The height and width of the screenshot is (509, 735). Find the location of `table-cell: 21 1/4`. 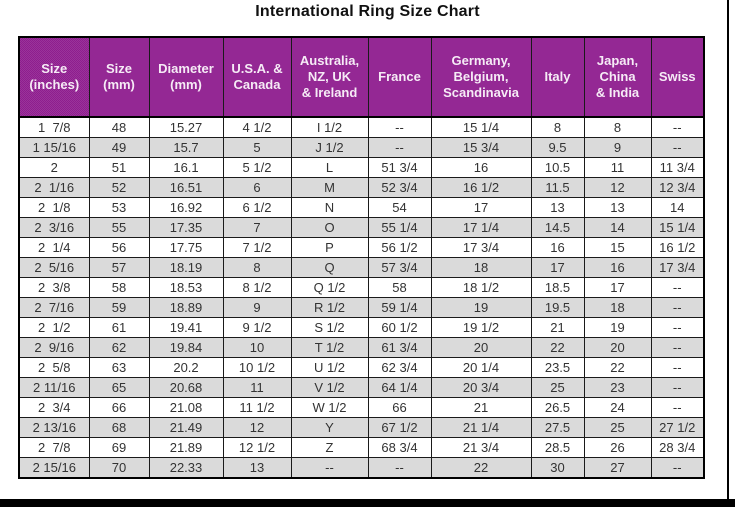

table-cell: 21 1/4 is located at coordinates (481, 427).